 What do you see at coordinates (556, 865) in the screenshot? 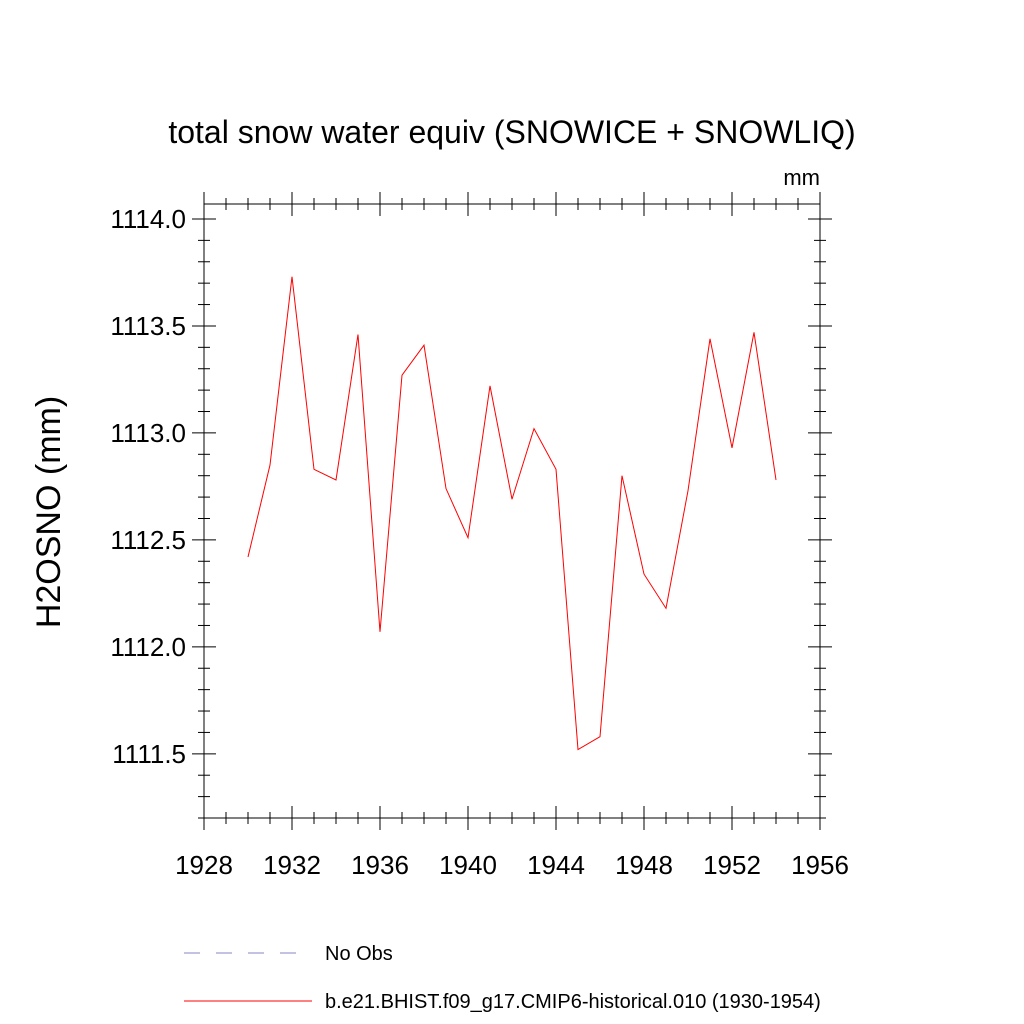
I see `x-tick-label: 1944` at bounding box center [556, 865].